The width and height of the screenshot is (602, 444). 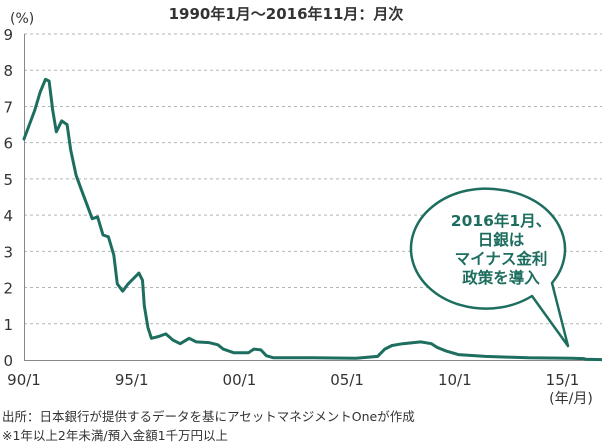 What do you see at coordinates (501, 277) in the screenshot?
I see `callout-line: 政策を導入` at bounding box center [501, 277].